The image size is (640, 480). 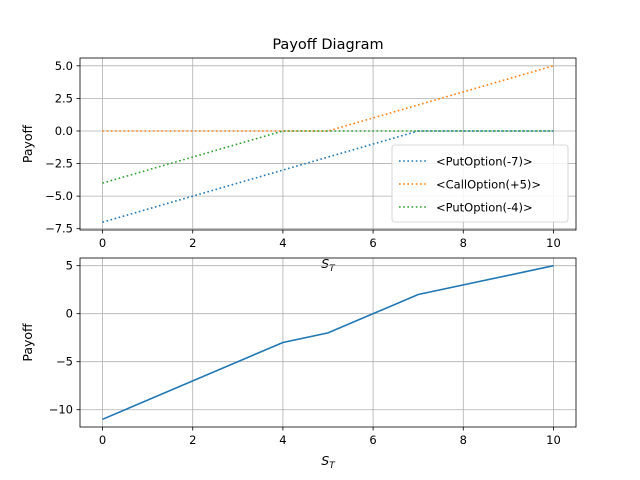 I want to click on y-tick-label: 0, so click(x=69, y=314).